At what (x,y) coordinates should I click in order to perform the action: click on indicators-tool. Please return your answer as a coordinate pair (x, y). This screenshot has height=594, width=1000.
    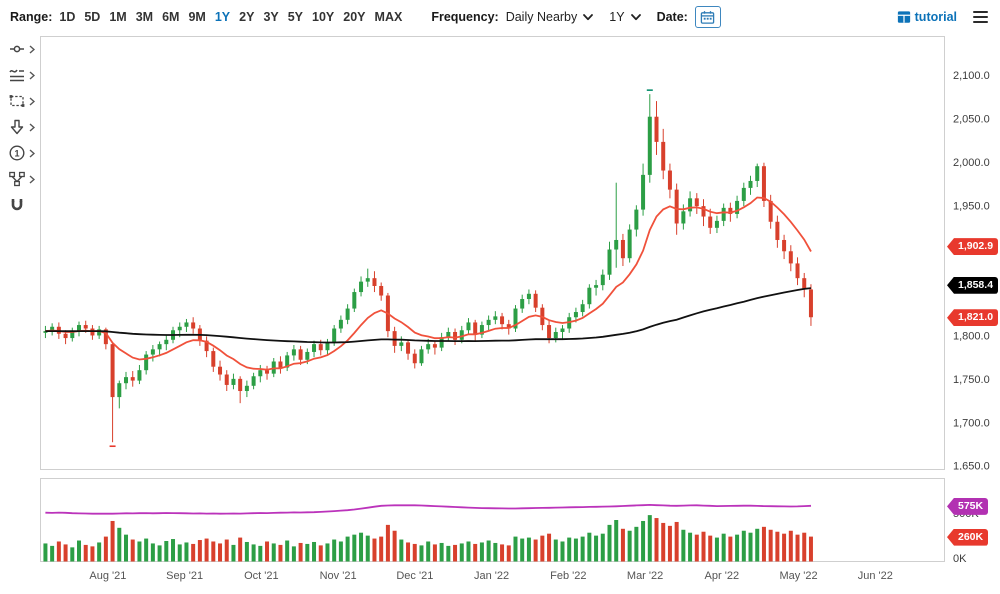
    Looking at the image, I should click on (21, 75).